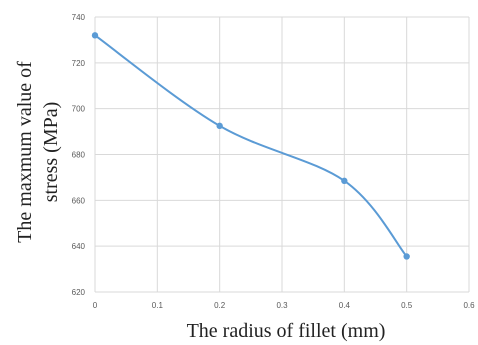 The height and width of the screenshot is (345, 478). What do you see at coordinates (25, 152) in the screenshot?
I see `y-axis-title-line-1: The maxmum value of` at bounding box center [25, 152].